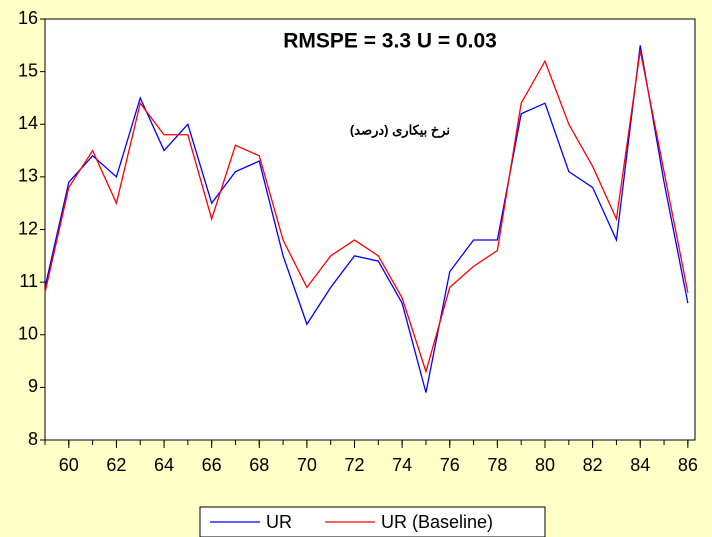 The image size is (712, 537). What do you see at coordinates (593, 465) in the screenshot?
I see `x-tick-label: 82` at bounding box center [593, 465].